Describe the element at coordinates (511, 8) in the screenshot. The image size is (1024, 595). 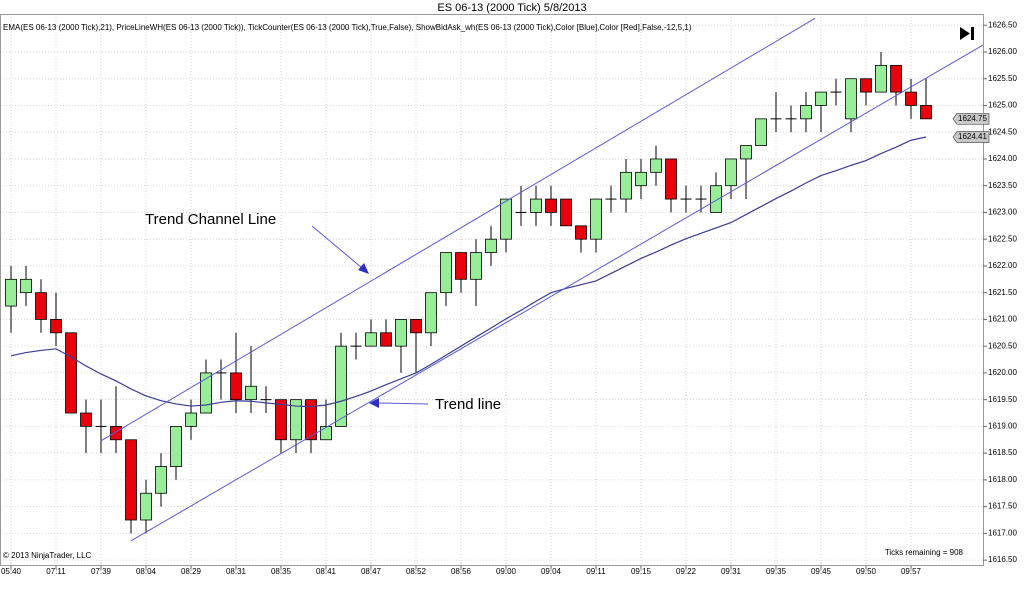
I see `chart-title: ES 06-13 (2000 Tick) 5/8/2013` at that location.